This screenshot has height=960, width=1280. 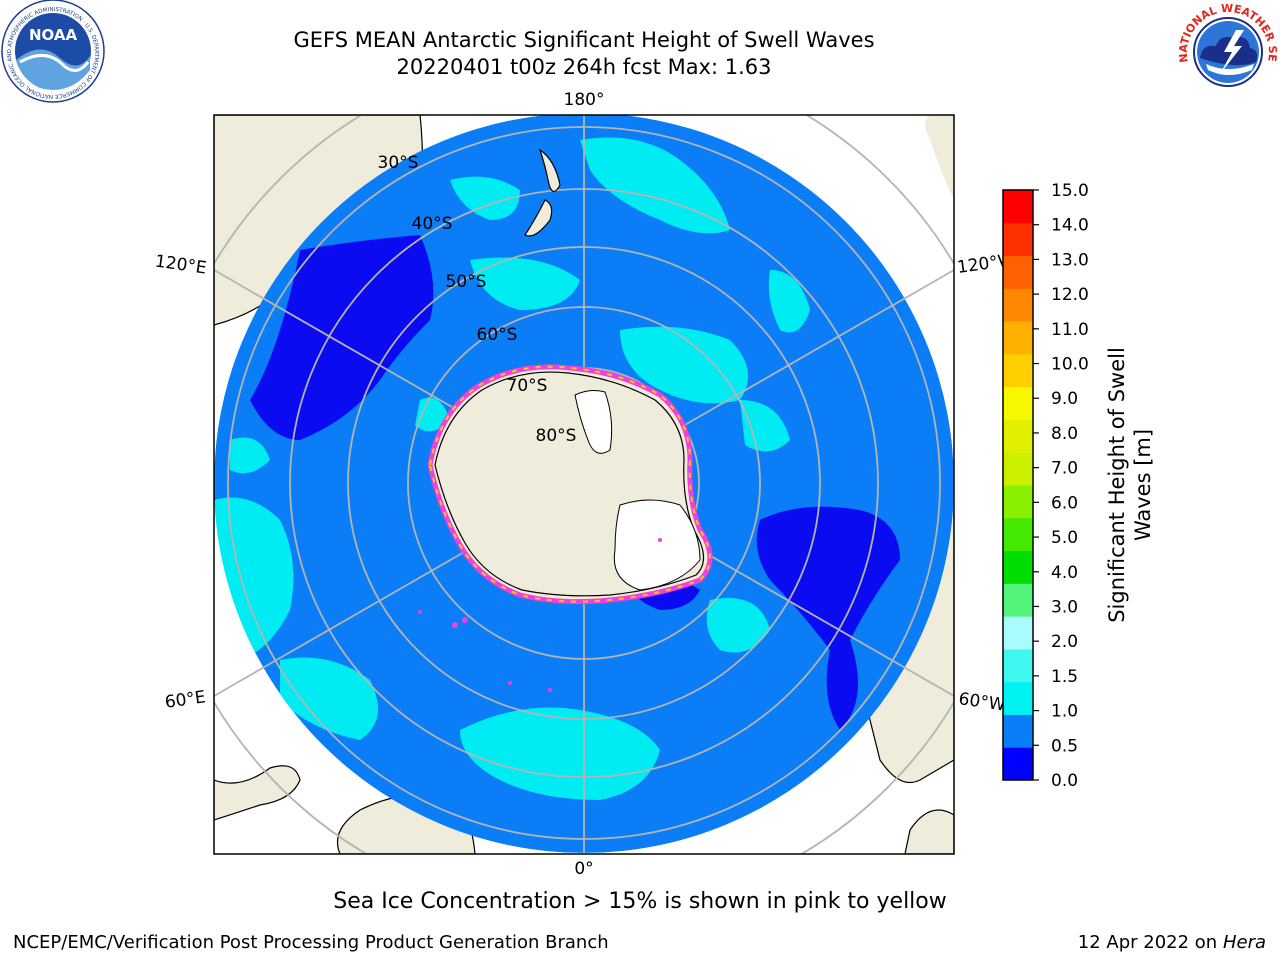 I want to click on lat-label-50s: 50°S, so click(x=466, y=282).